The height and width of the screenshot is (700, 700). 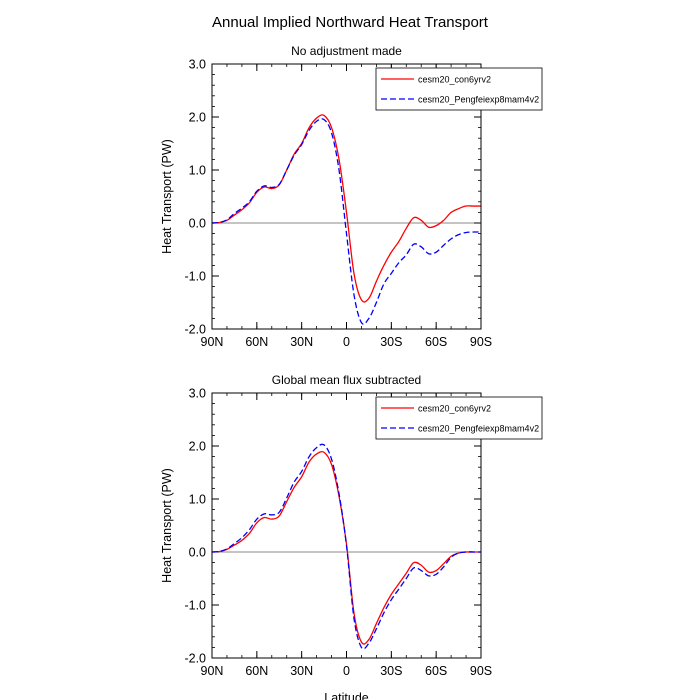 What do you see at coordinates (346, 51) in the screenshot?
I see `panel-subtitle: No adjustment made` at bounding box center [346, 51].